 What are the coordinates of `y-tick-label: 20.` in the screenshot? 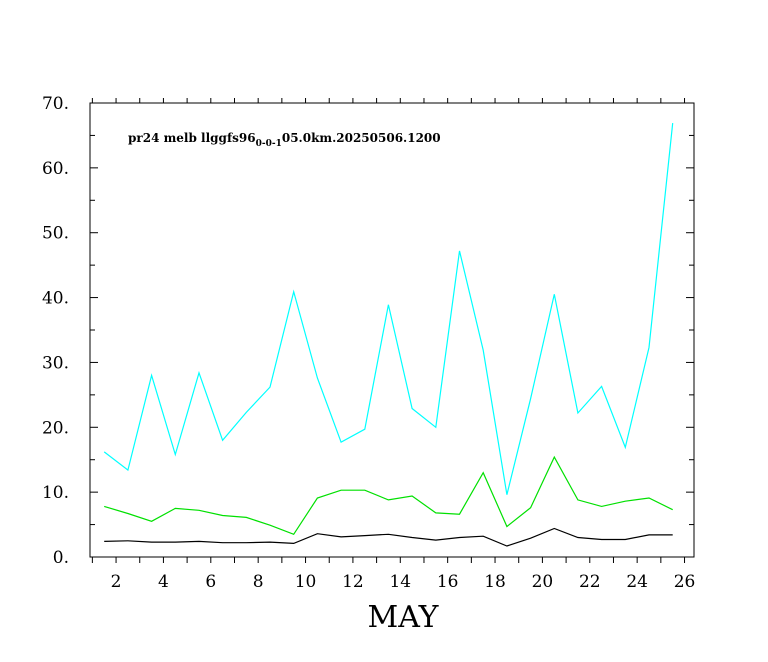 It's located at (55, 428).